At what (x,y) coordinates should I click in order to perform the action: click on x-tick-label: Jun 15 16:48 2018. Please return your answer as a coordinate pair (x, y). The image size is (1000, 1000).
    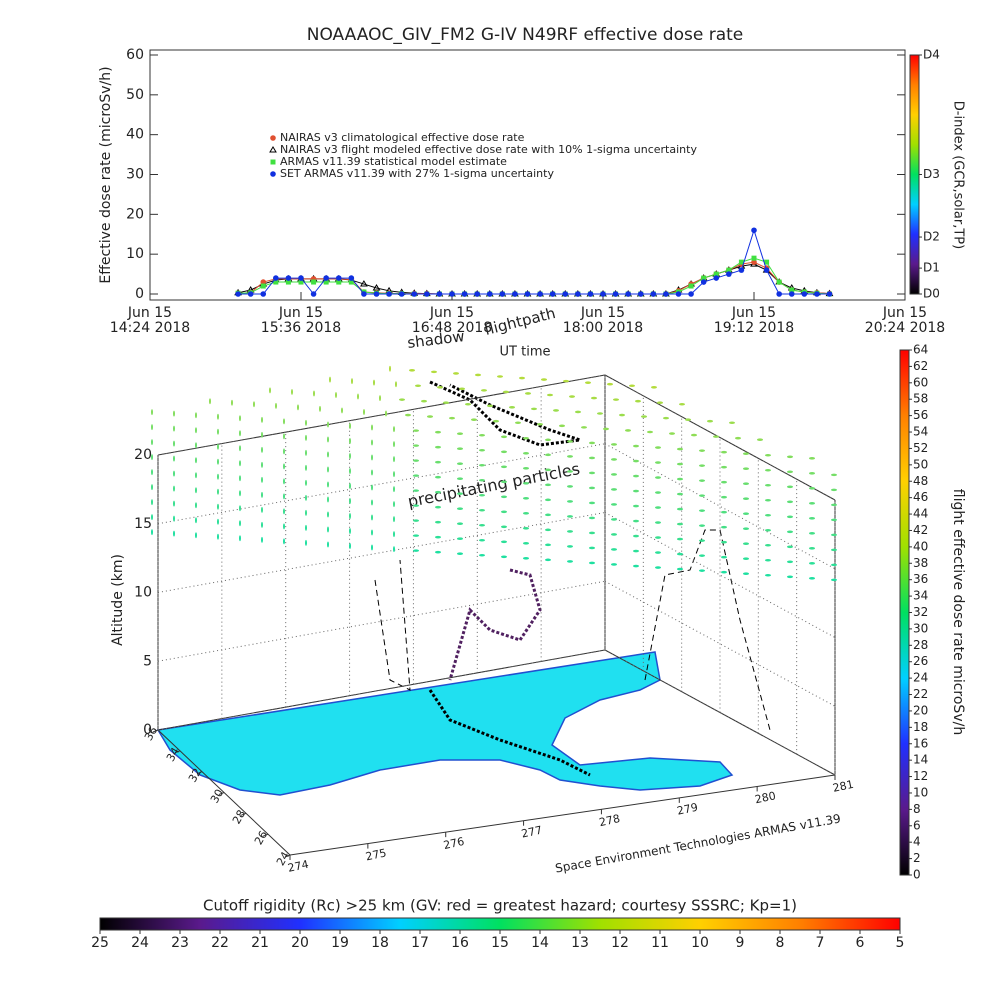
    Looking at the image, I should click on (452, 320).